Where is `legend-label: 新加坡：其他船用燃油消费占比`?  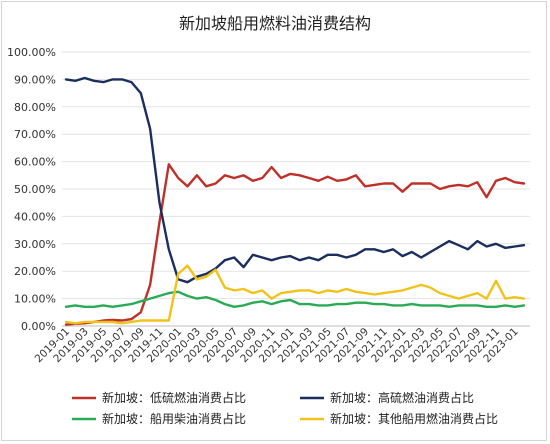 legend-label: 新加坡：其他船用燃油消费占比 is located at coordinates (414, 418).